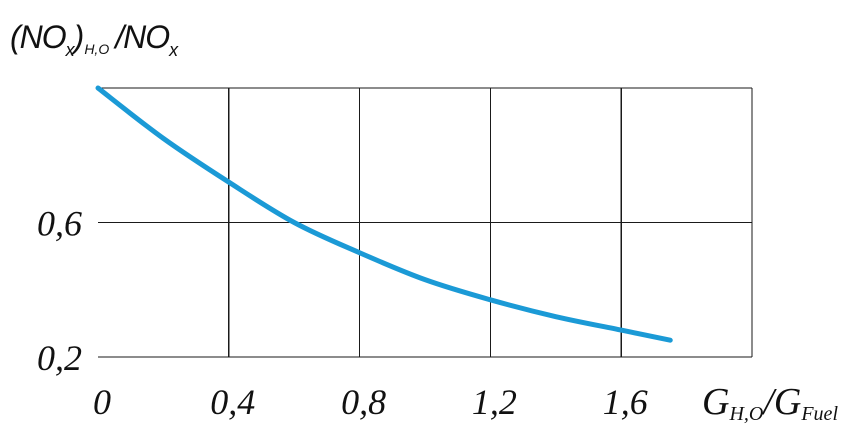 This screenshot has width=846, height=426. I want to click on x-tick-label: 1,2, so click(494, 402).